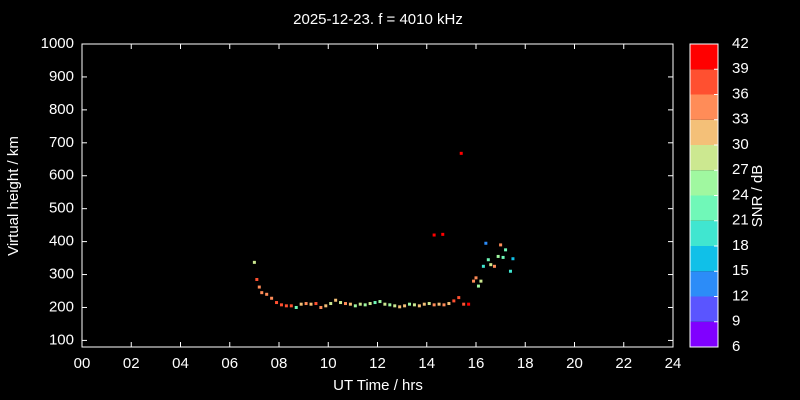 The width and height of the screenshot is (800, 400). Describe the element at coordinates (61, 241) in the screenshot. I see `y-tick-label: 400` at that location.